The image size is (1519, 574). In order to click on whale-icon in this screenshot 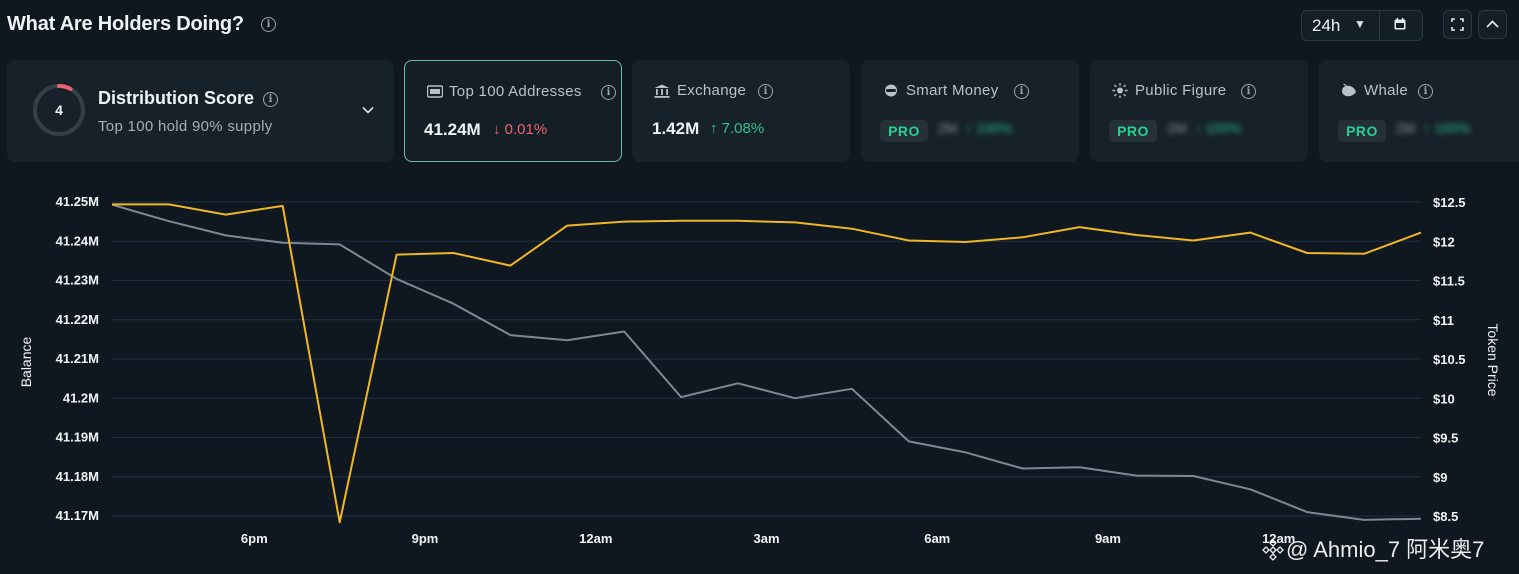, I will do `click(1349, 90)`.